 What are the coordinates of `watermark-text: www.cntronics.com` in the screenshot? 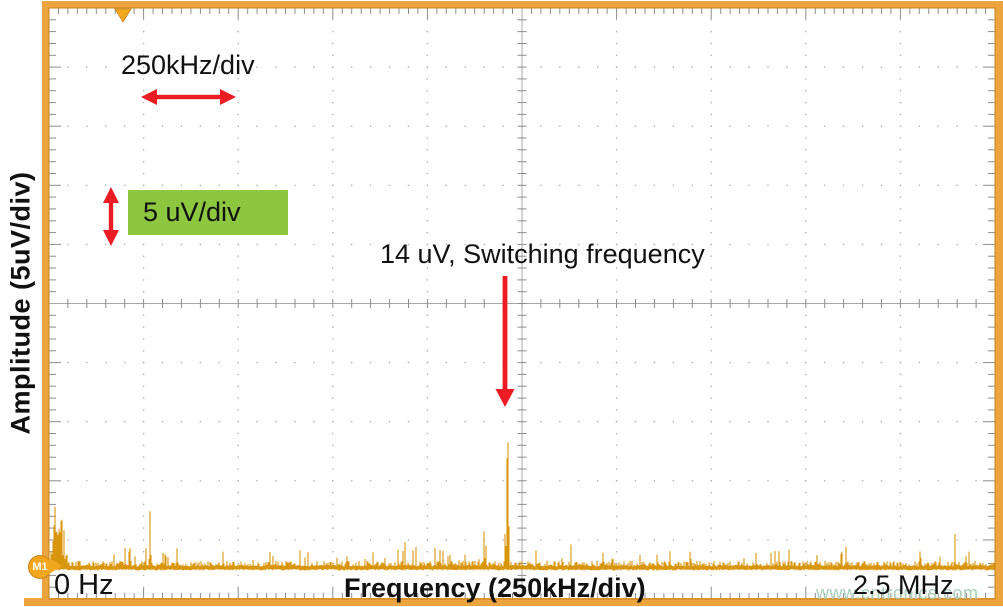 It's located at (897, 593).